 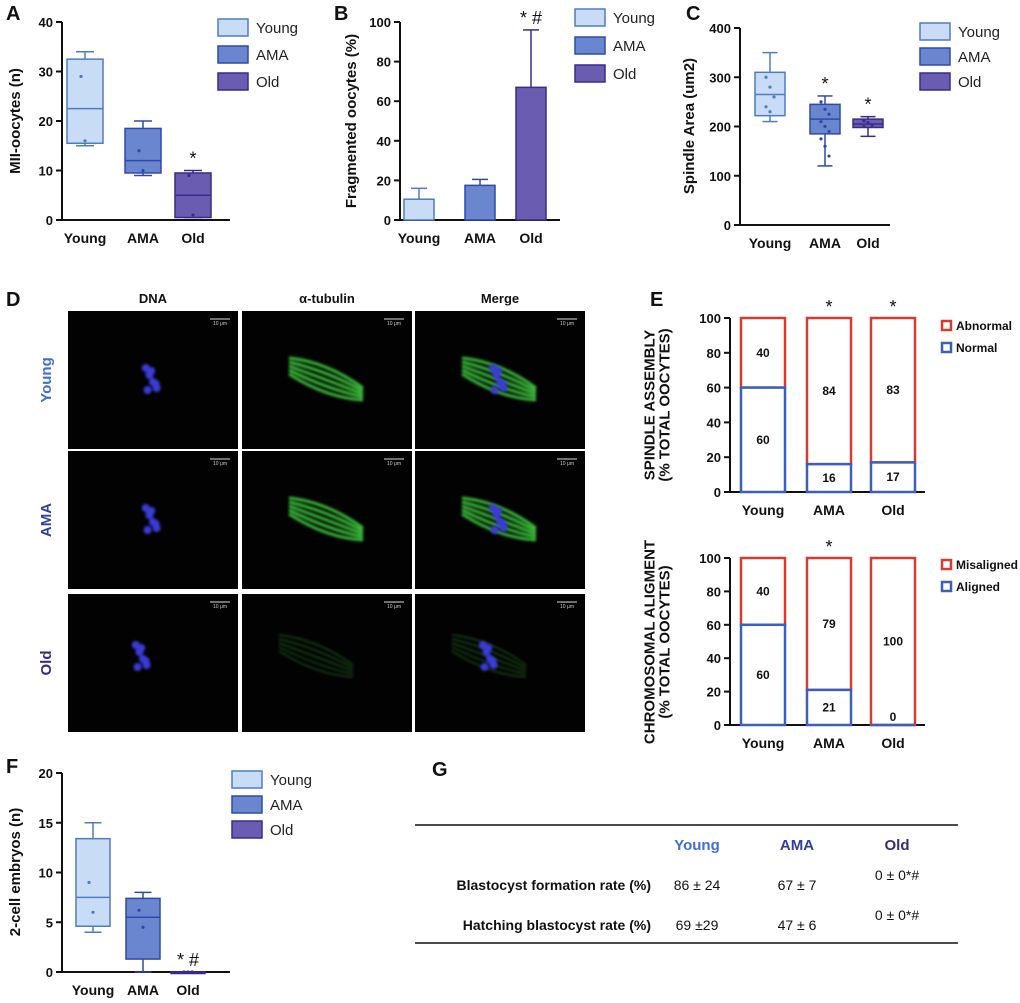 I want to click on data-label: 60, so click(x=763, y=675).